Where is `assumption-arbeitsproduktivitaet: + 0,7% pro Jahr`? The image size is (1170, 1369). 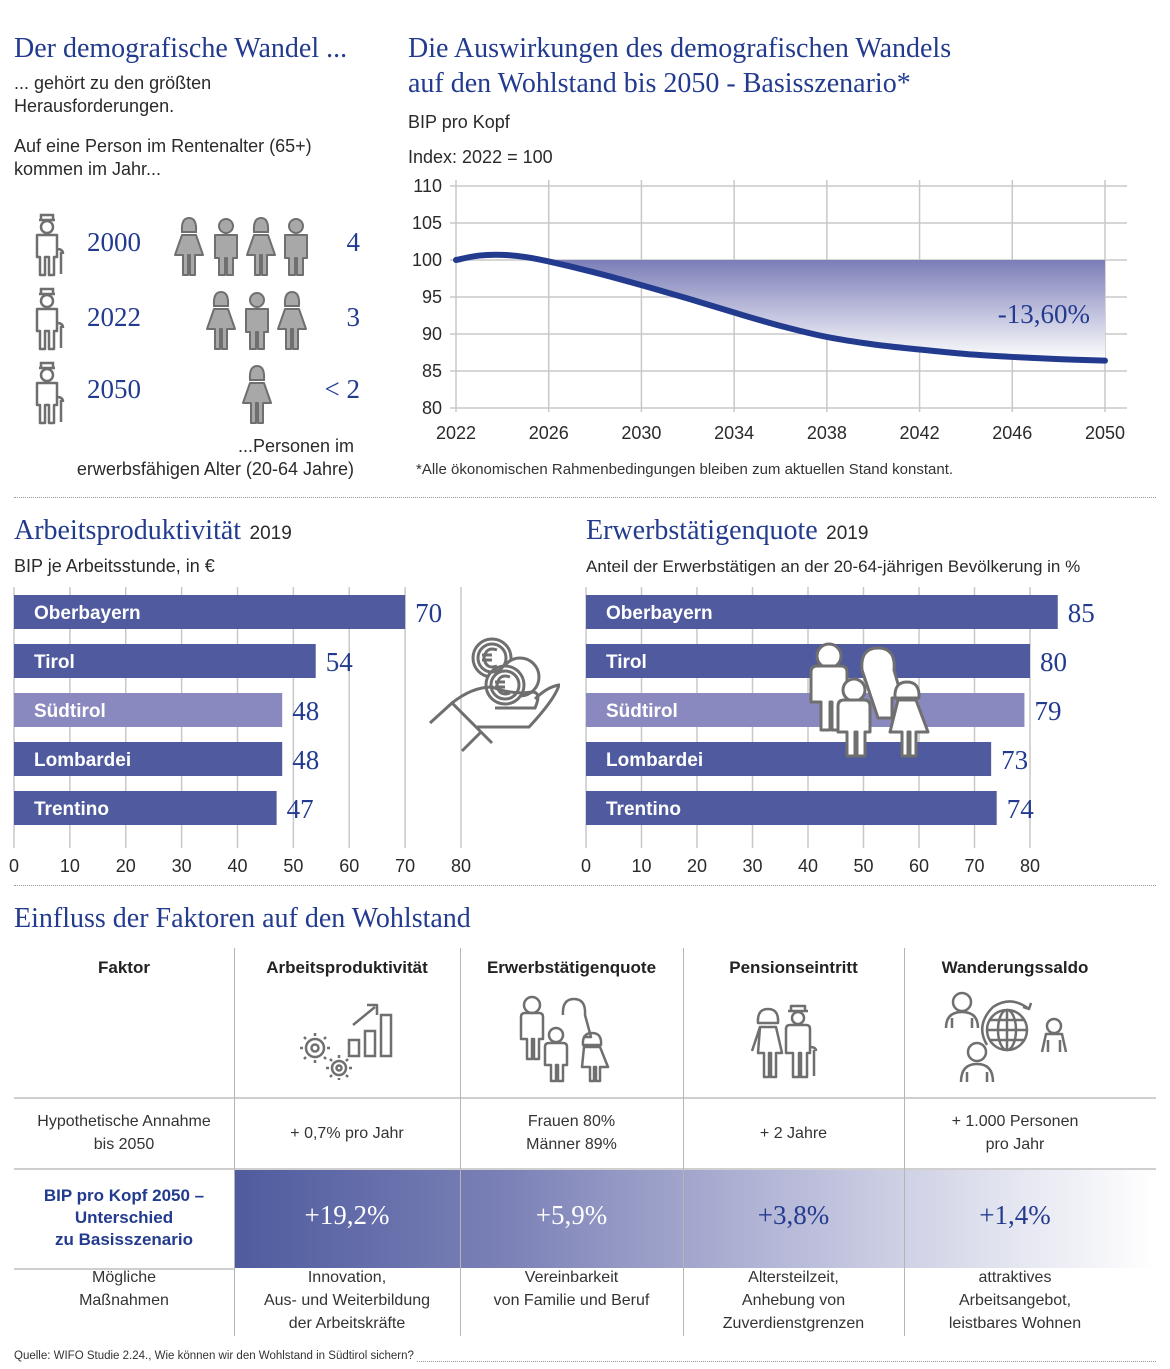 assumption-arbeitsproduktivitaet: + 0,7% pro Jahr is located at coordinates (347, 1133).